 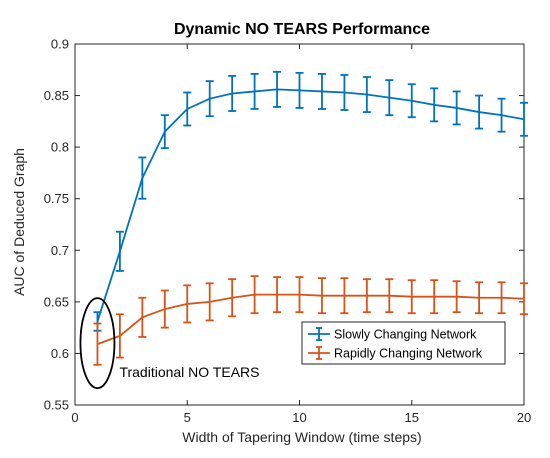 I want to click on legend-box, so click(x=403, y=343).